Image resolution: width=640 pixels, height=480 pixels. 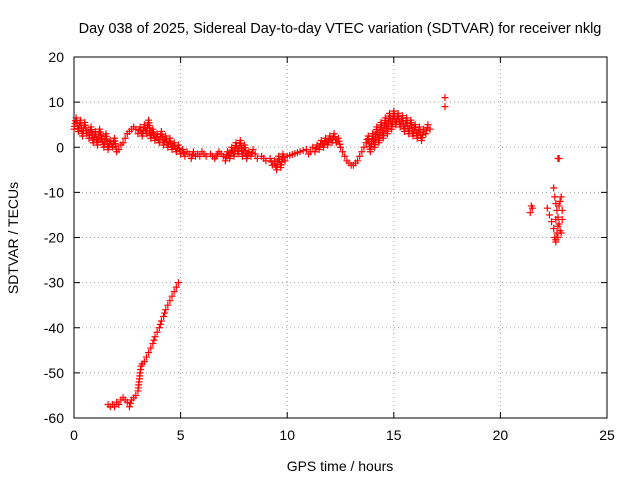 I want to click on y-tick-label: -20, so click(x=54, y=238).